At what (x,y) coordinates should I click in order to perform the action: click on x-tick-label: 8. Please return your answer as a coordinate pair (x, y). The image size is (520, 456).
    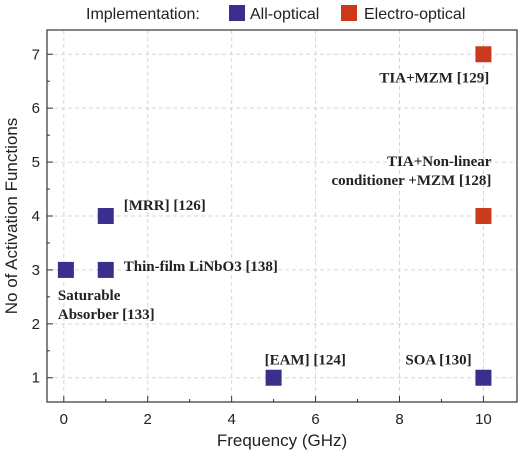
    Looking at the image, I should click on (399, 419).